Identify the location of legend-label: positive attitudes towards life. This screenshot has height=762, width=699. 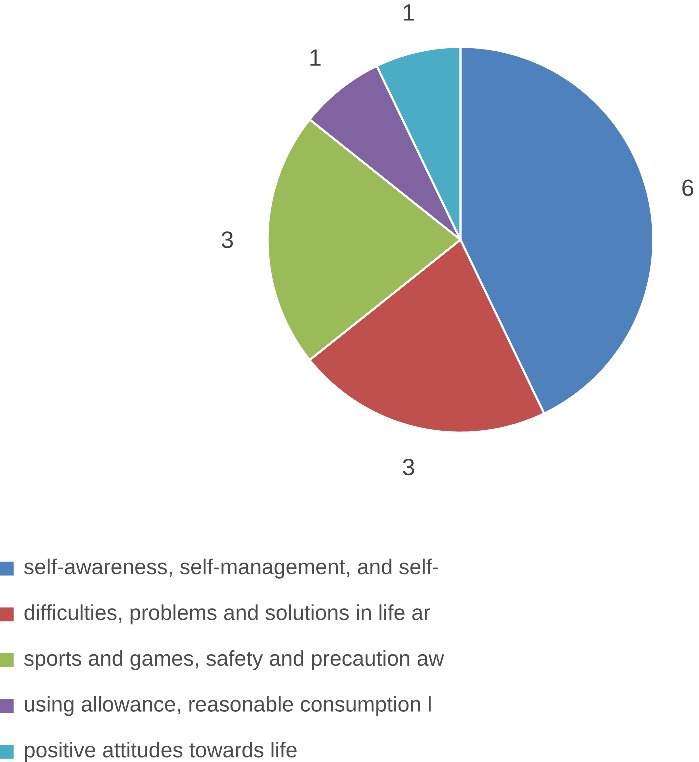
(161, 752).